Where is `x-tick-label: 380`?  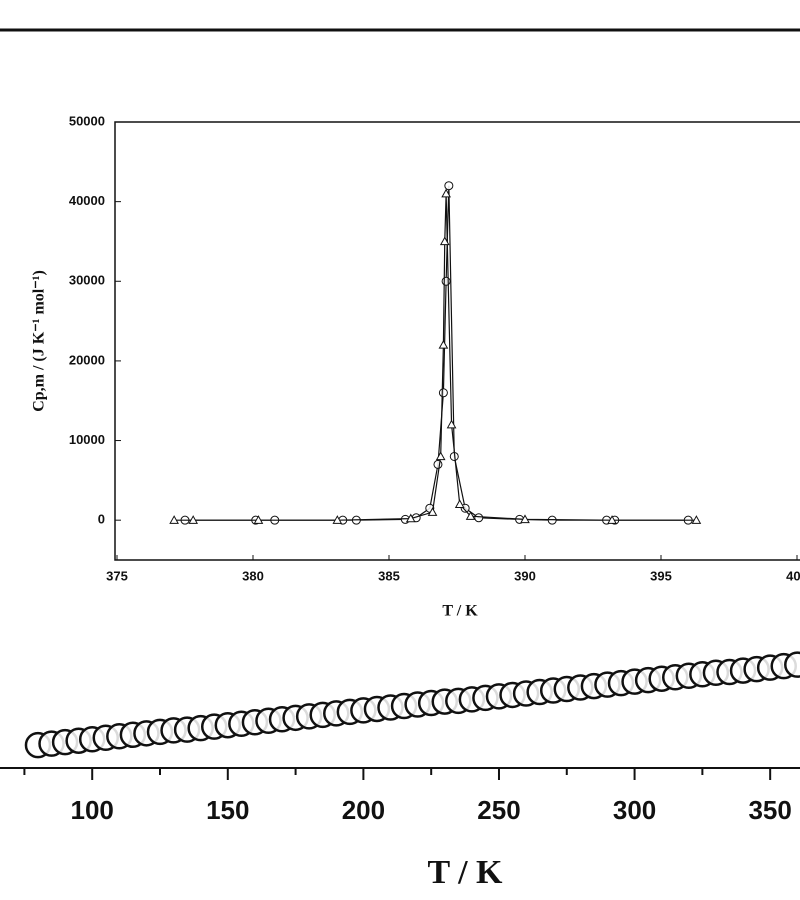
x-tick-label: 380 is located at coordinates (253, 575).